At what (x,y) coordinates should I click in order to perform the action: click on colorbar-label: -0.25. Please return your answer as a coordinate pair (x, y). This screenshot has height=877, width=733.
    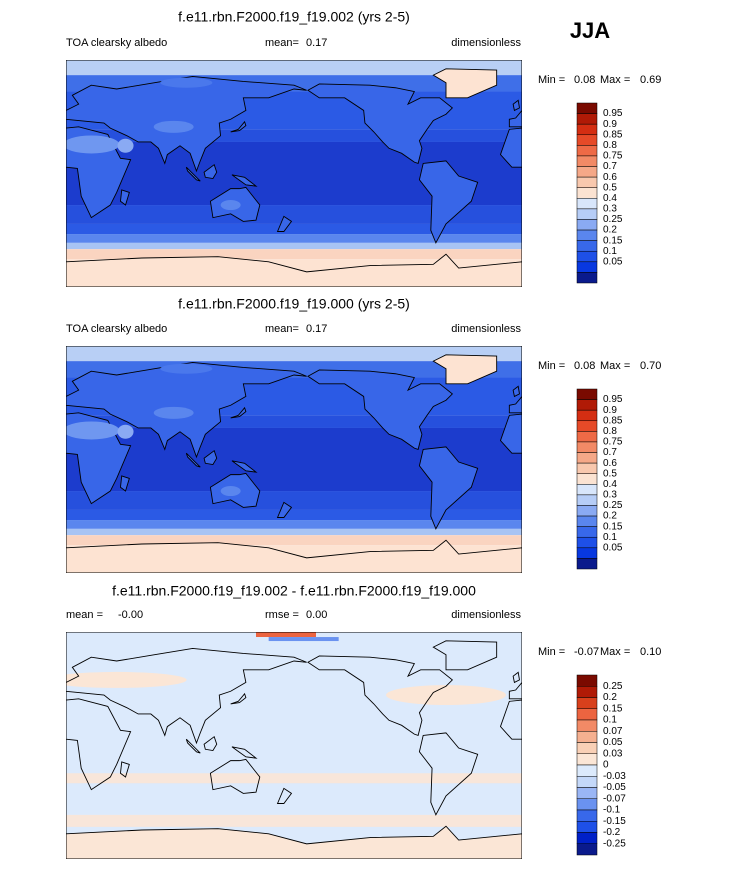
    Looking at the image, I should click on (614, 843).